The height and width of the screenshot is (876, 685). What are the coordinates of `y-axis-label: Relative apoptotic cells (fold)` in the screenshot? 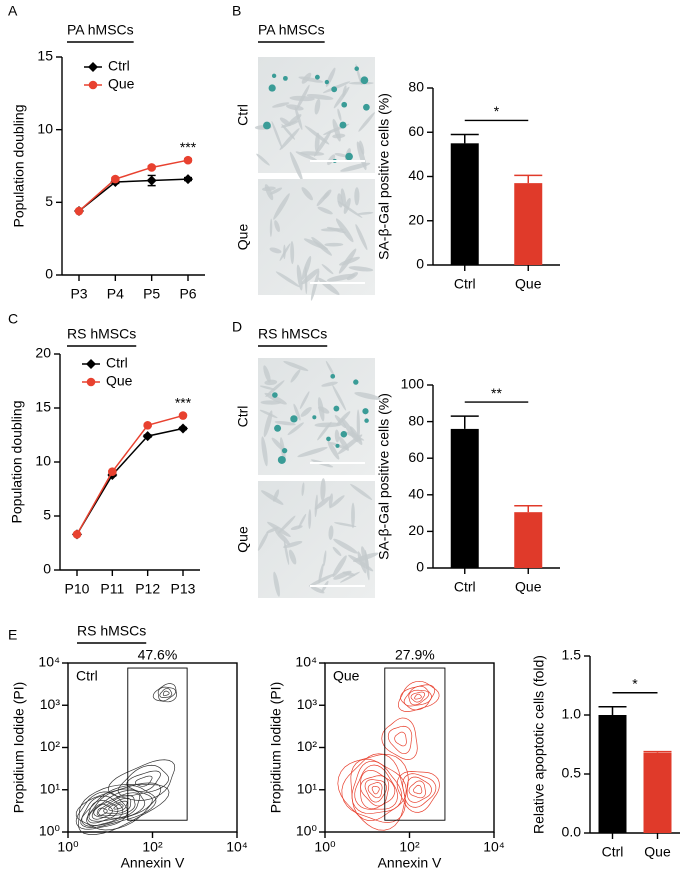 It's located at (539, 744).